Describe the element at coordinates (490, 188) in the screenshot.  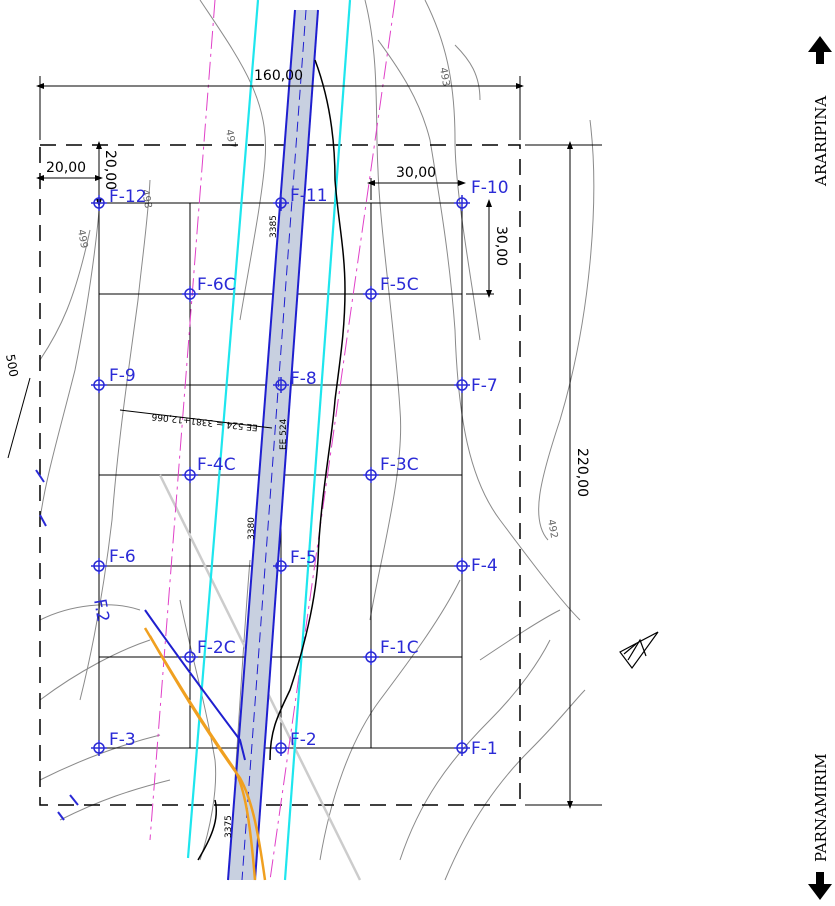
I see `label-f10: F-10` at that location.